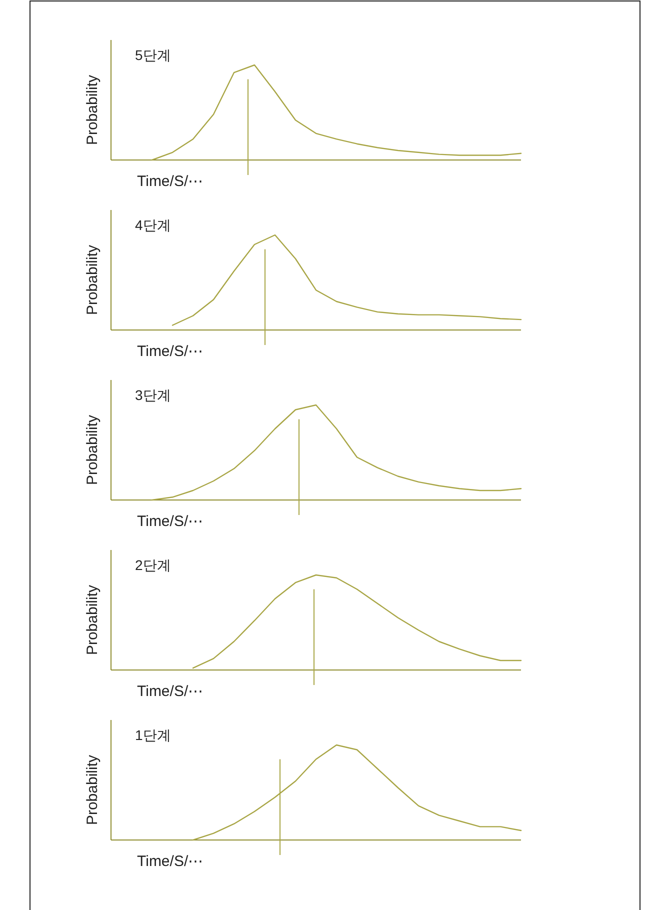 This screenshot has height=910, width=670. What do you see at coordinates (153, 395) in the screenshot?
I see `chart-title: 3단계` at bounding box center [153, 395].